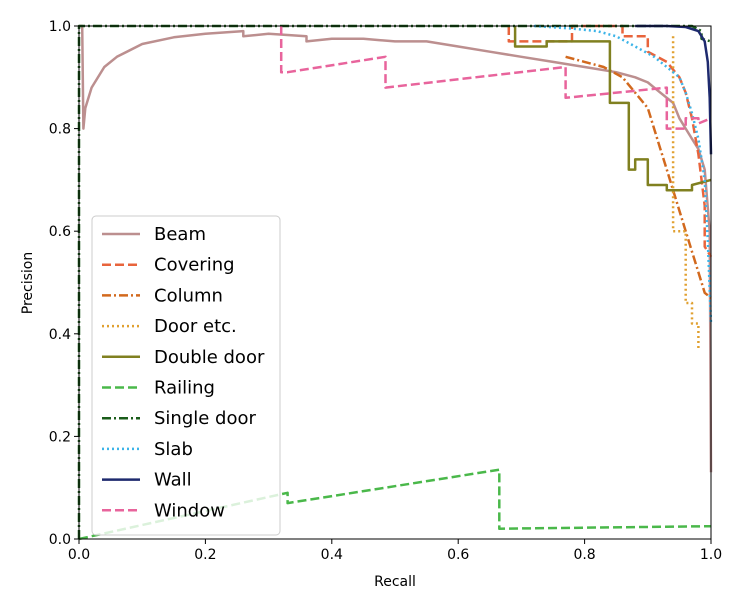 The height and width of the screenshot is (610, 740). What do you see at coordinates (458, 555) in the screenshot?
I see `x-tick-label: 0.6` at bounding box center [458, 555].